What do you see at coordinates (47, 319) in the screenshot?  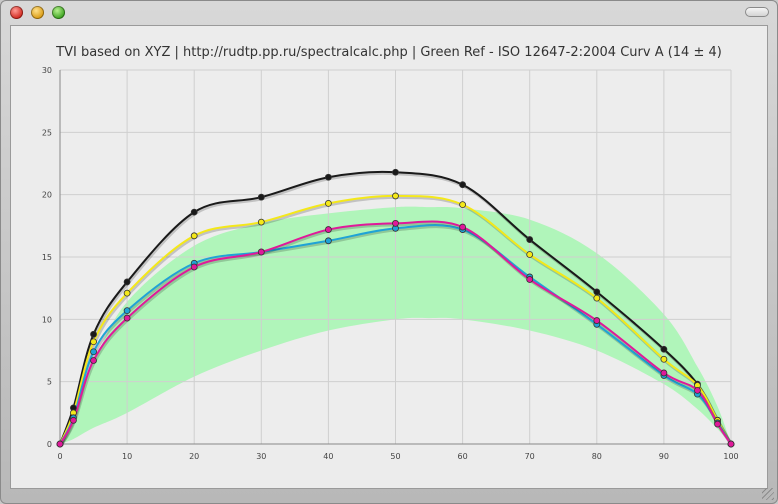 I see `y-tick-label: 10` at bounding box center [47, 319].